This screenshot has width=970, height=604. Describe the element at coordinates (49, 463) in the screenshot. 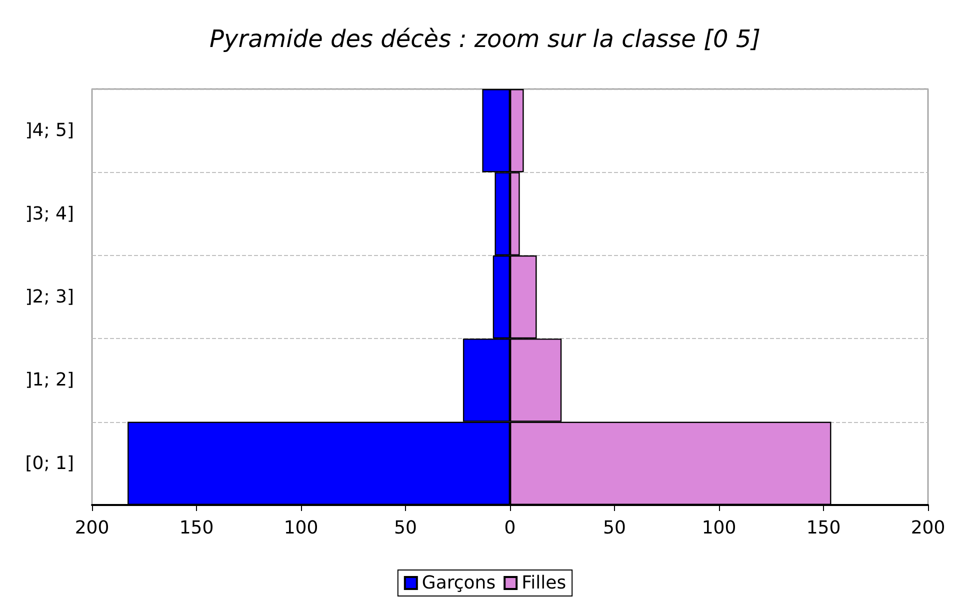

I see `y-tick-label: [0; 1]` at that location.